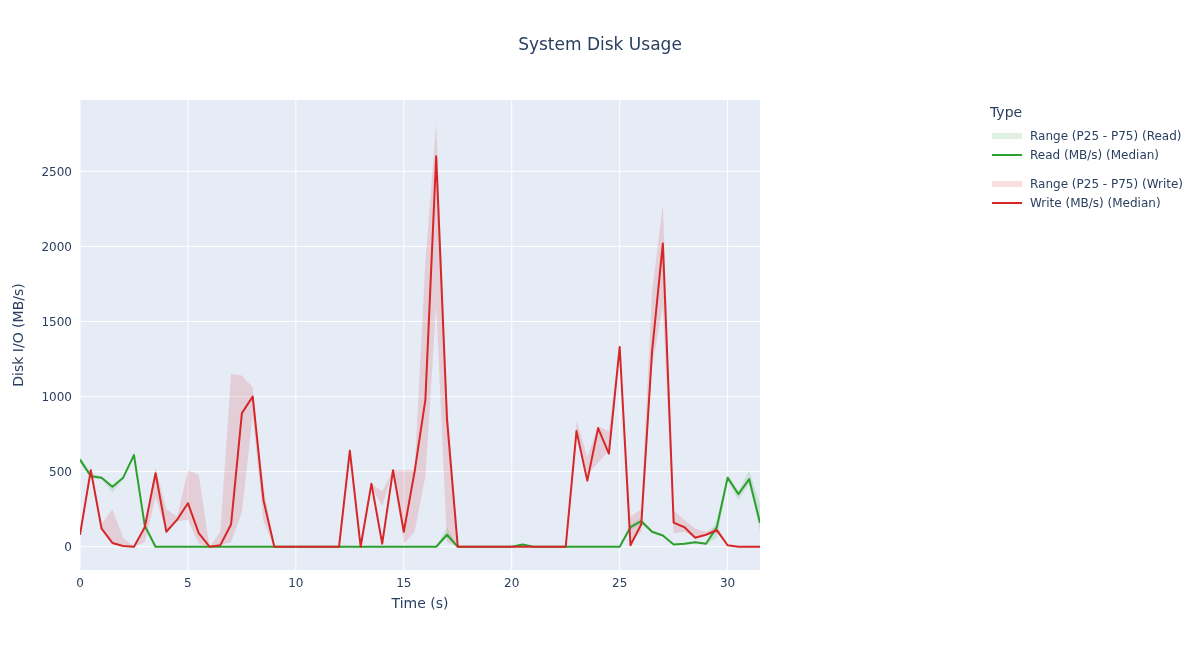  What do you see at coordinates (1095, 154) in the screenshot?
I see `legend-label: Read (MB/s) (Median)` at bounding box center [1095, 154].